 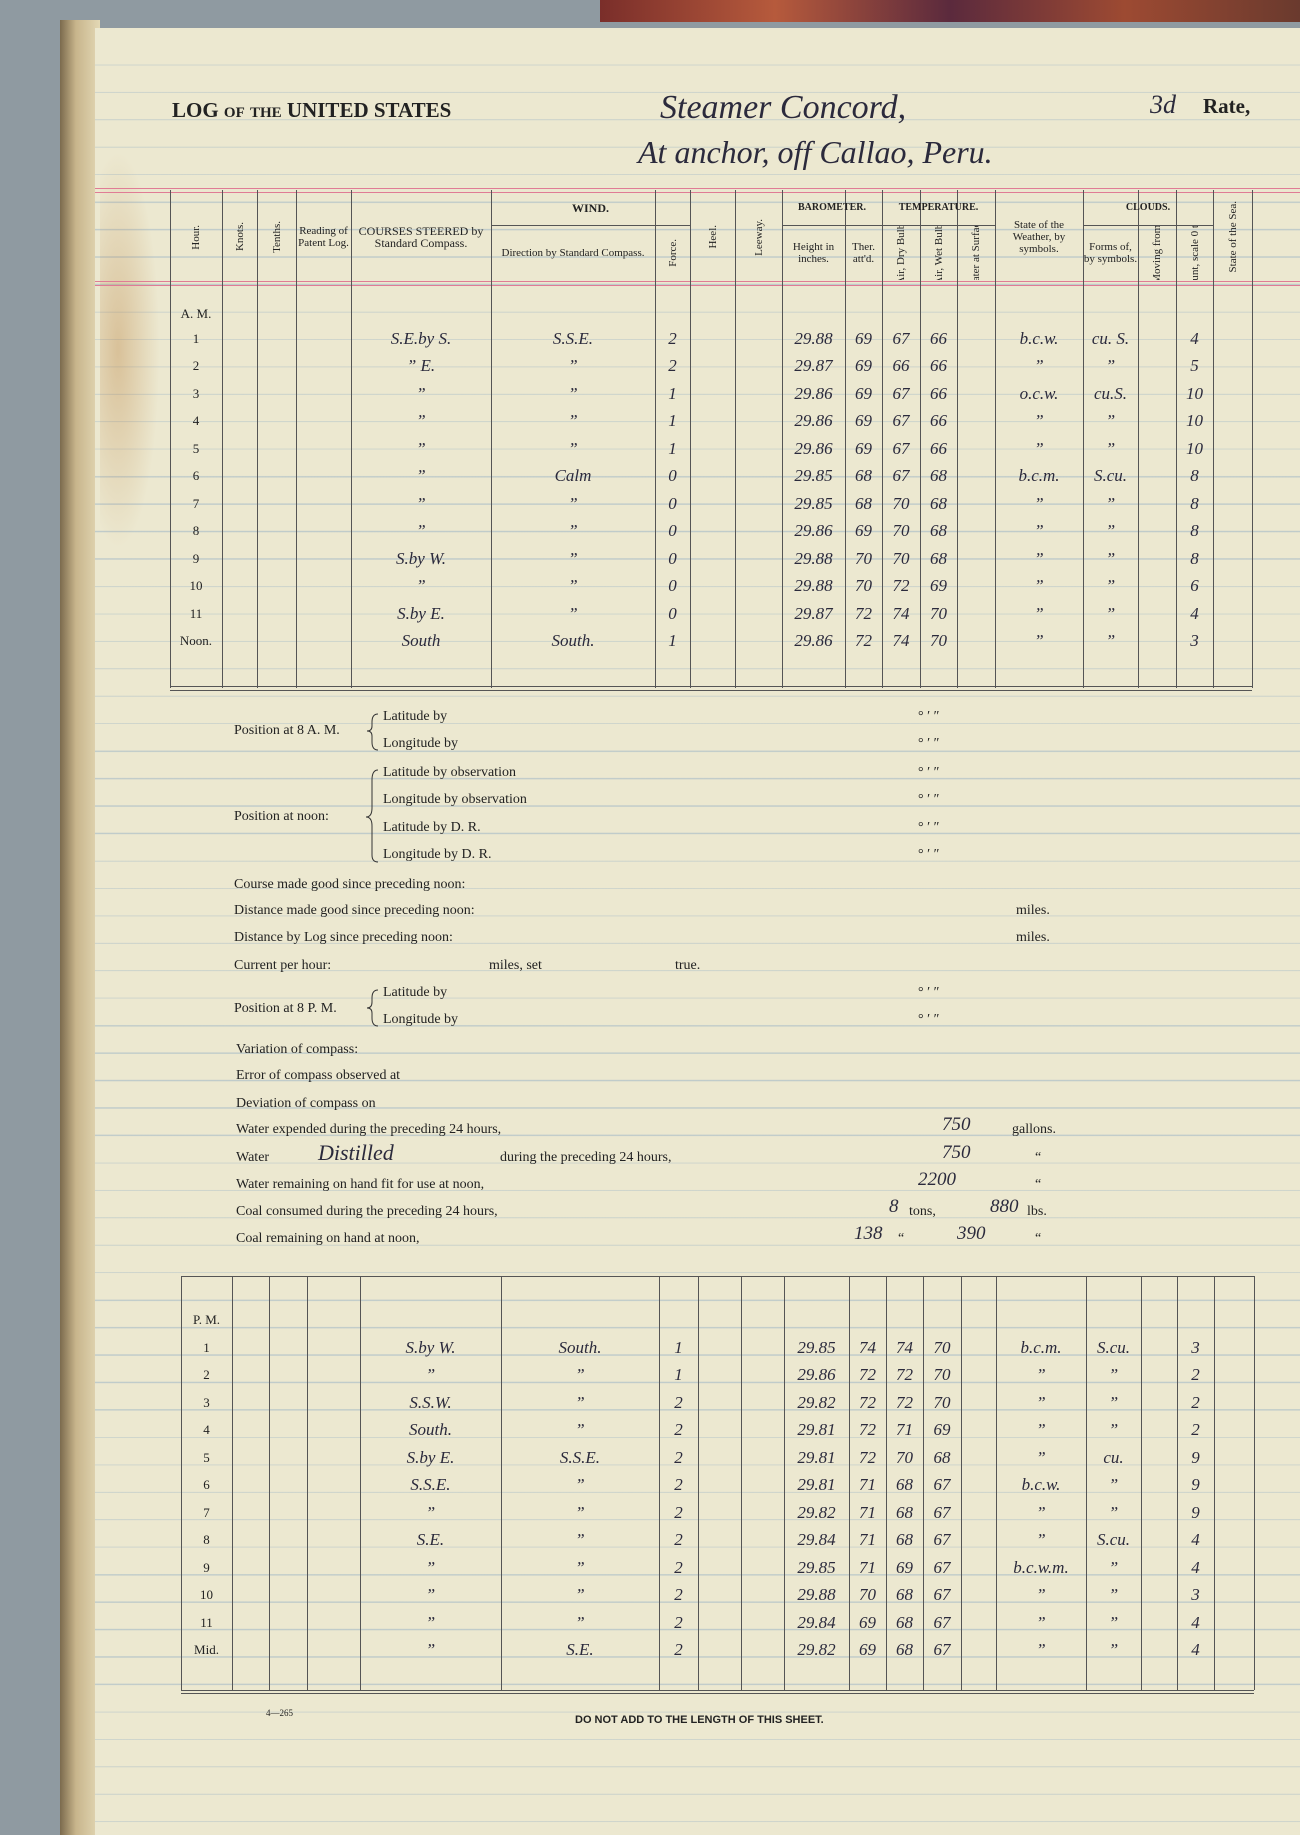 I want to click on handwritten-entry: 74, so click(x=904, y=1347).